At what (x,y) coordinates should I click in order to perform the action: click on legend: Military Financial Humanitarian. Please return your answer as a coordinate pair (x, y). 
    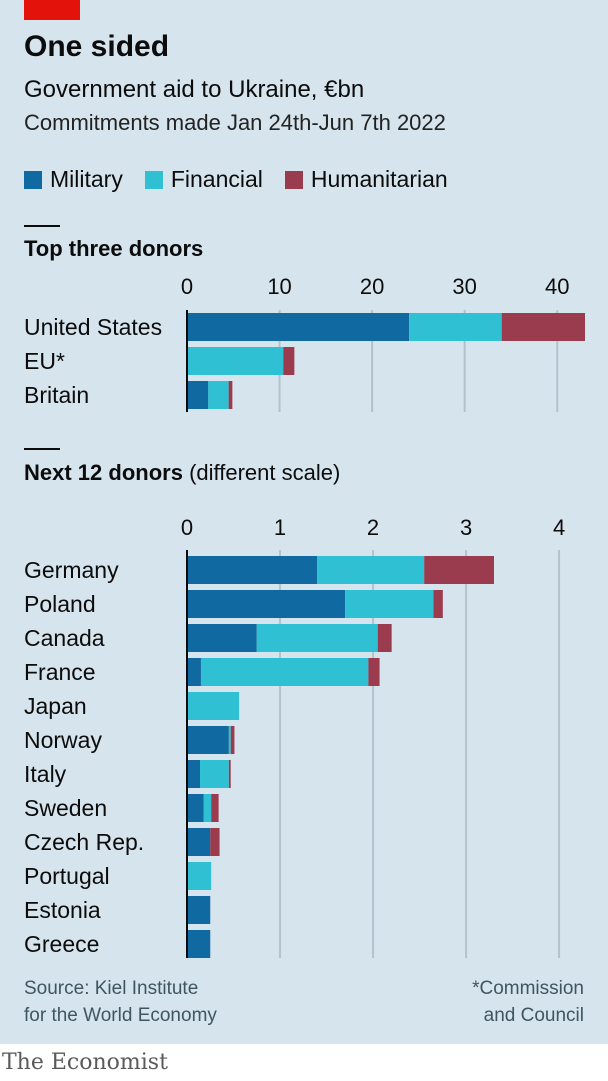
    Looking at the image, I should click on (242, 179).